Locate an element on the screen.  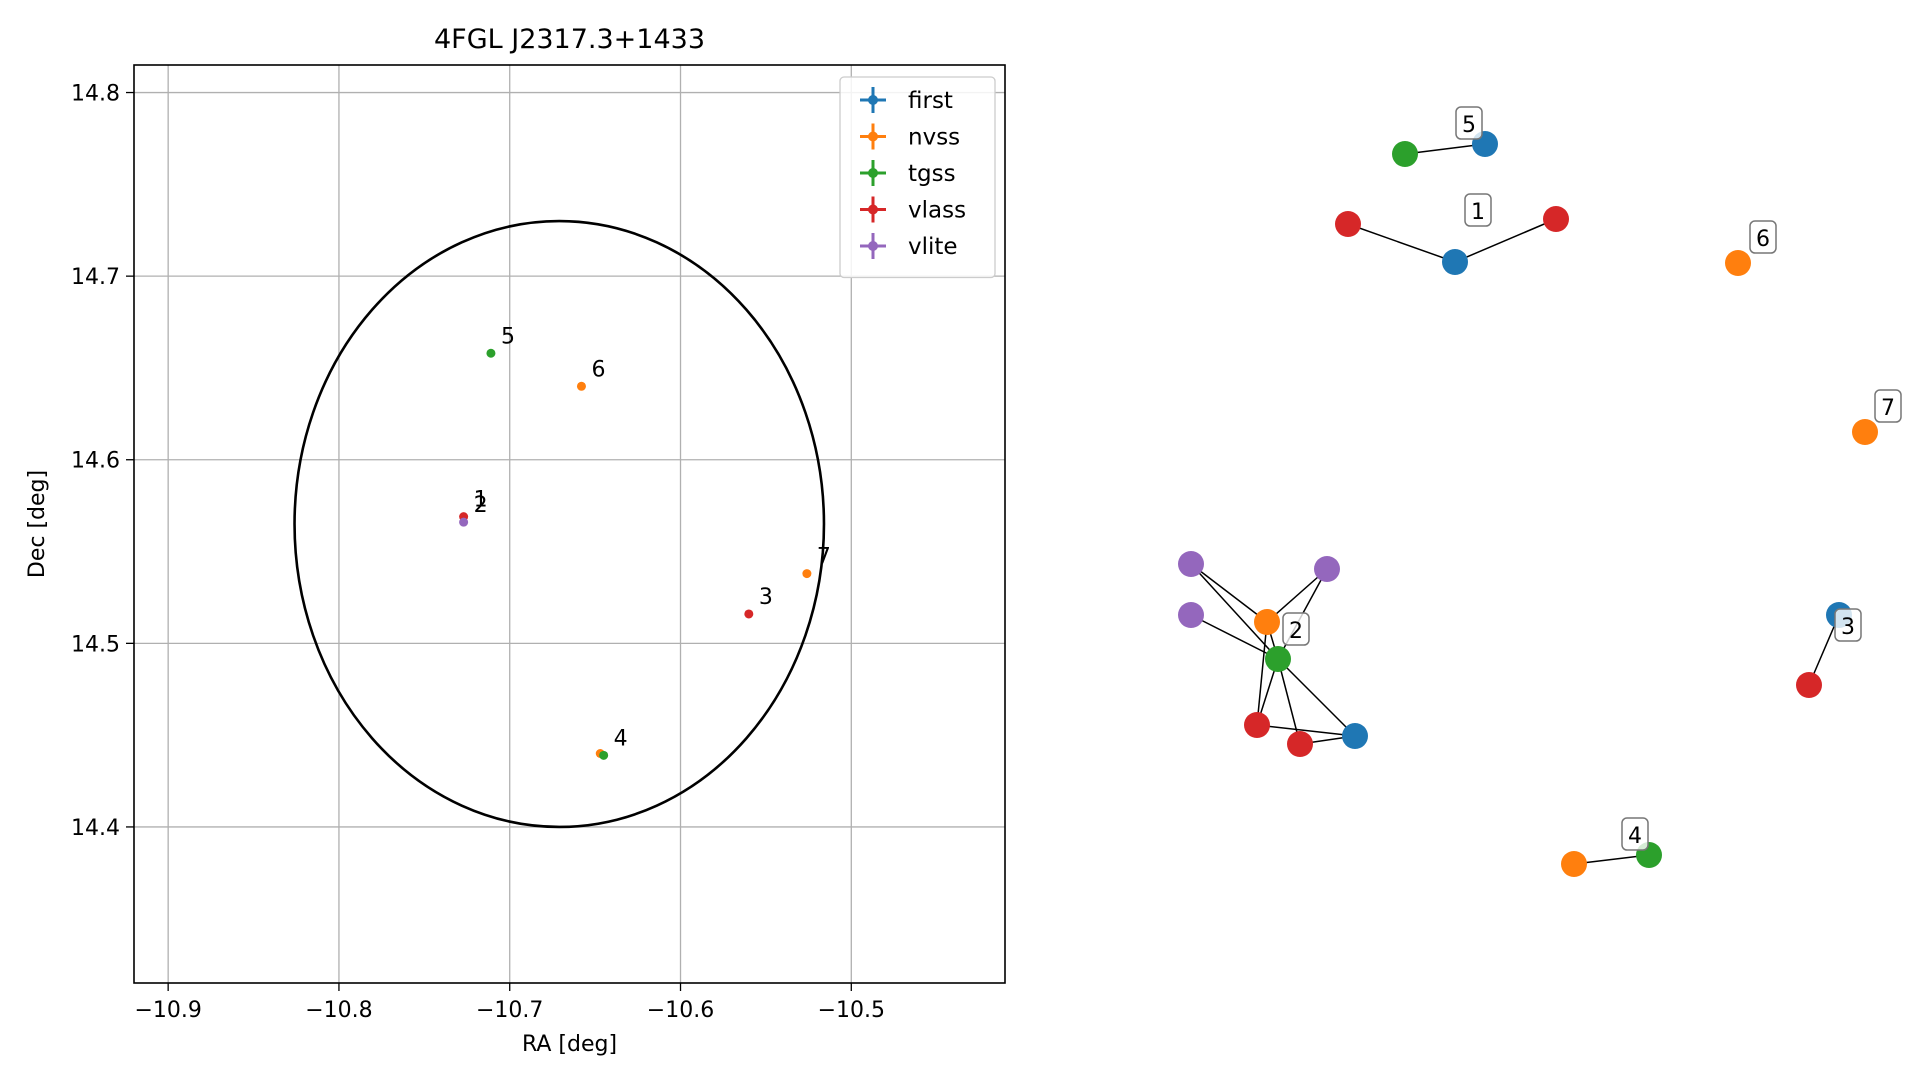
point-label: 5 is located at coordinates (508, 336).